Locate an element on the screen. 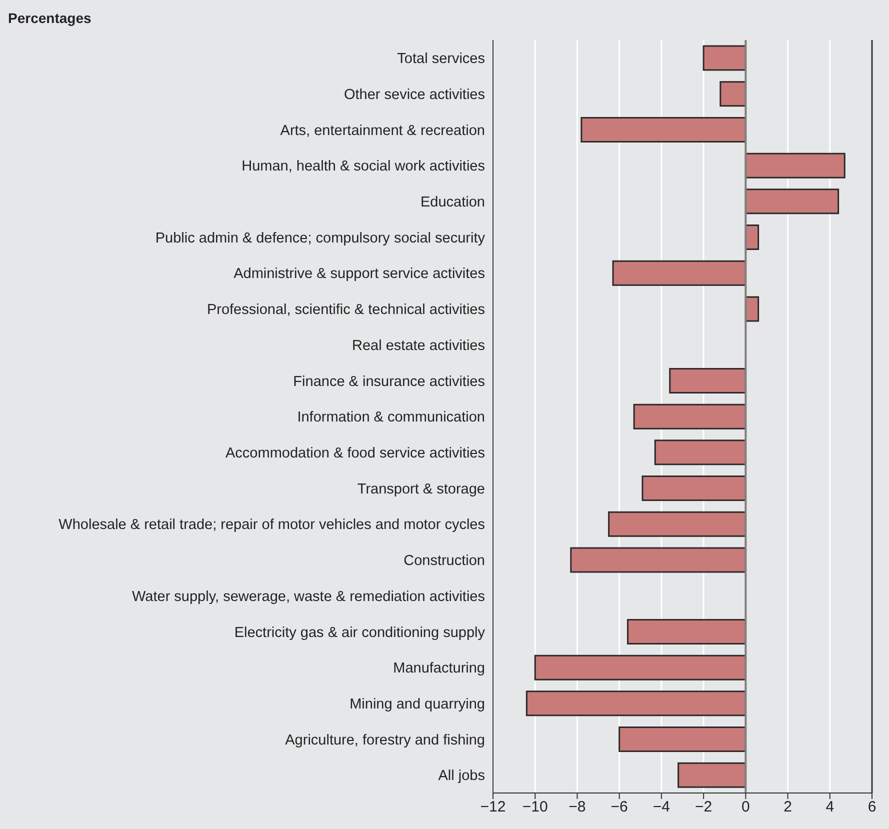 This screenshot has width=889, height=829. x-tick-label: 4 is located at coordinates (830, 807).